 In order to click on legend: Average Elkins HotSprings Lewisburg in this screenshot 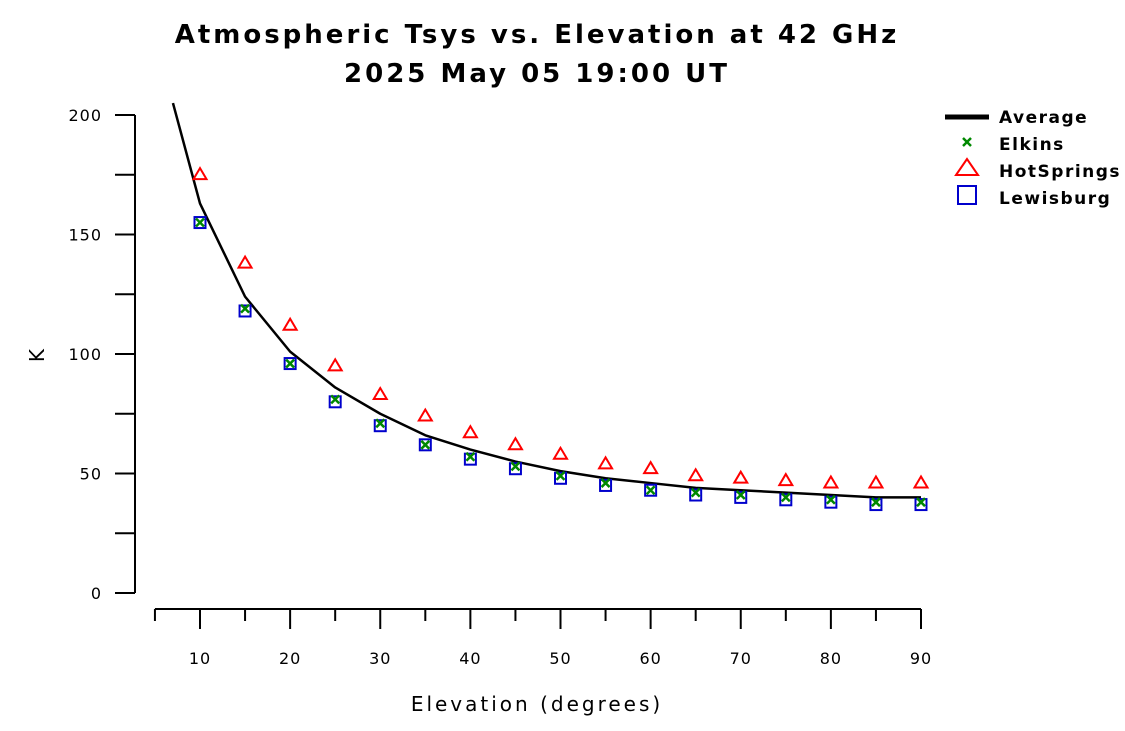, I will do `click(1033, 158)`.